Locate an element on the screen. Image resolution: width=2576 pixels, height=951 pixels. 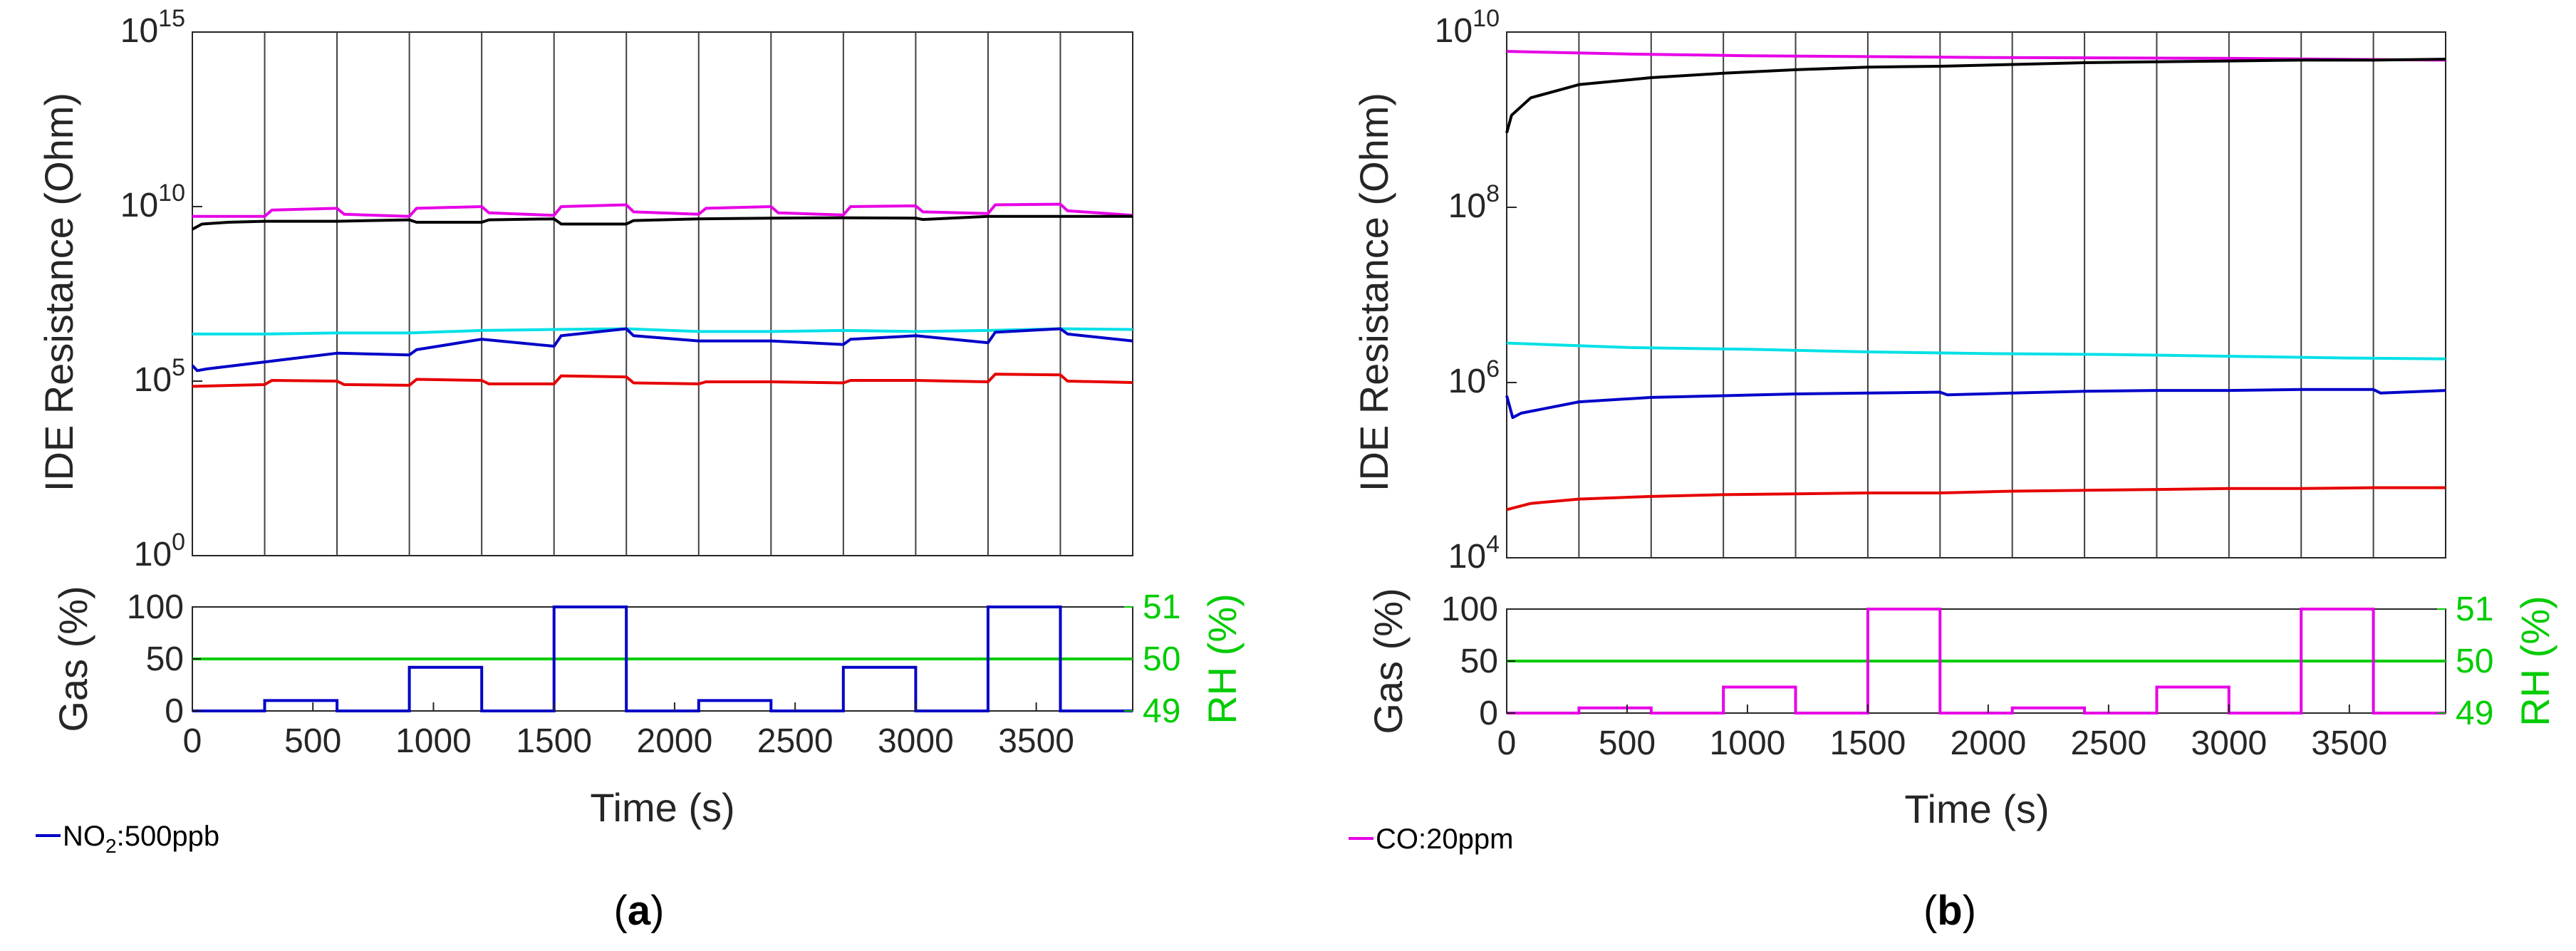
panel-b-ytick-label: 10⁴ is located at coordinates (1474, 553).